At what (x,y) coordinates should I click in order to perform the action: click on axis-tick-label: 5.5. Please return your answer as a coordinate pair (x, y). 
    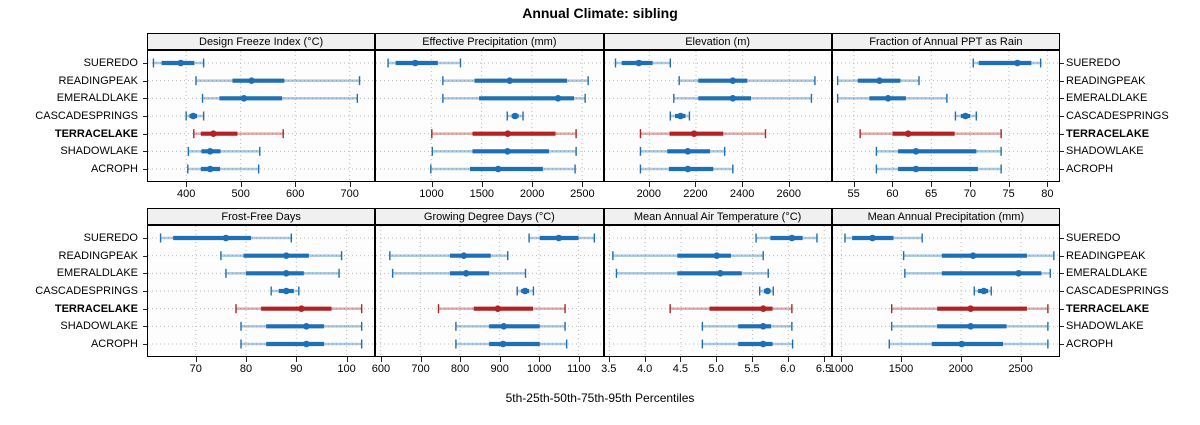
    Looking at the image, I should click on (752, 369).